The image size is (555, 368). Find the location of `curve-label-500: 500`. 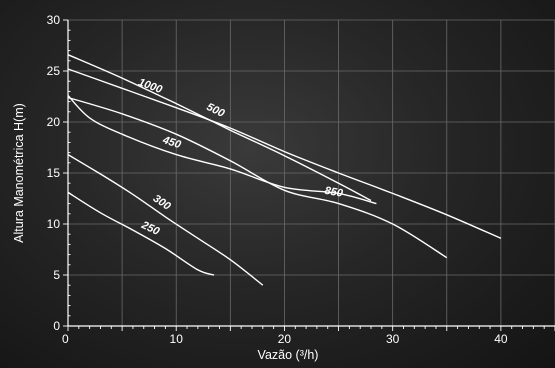

curve-label-500: 500 is located at coordinates (216, 110).